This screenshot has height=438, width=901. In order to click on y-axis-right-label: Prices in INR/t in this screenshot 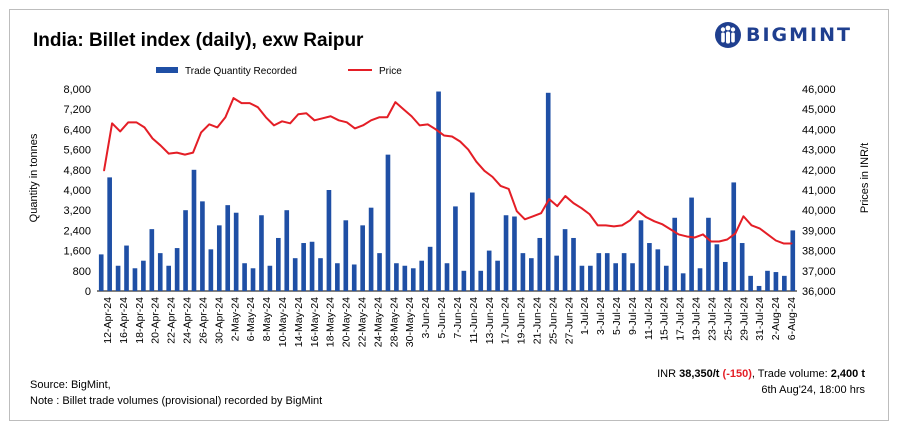, I will do `click(865, 178)`.